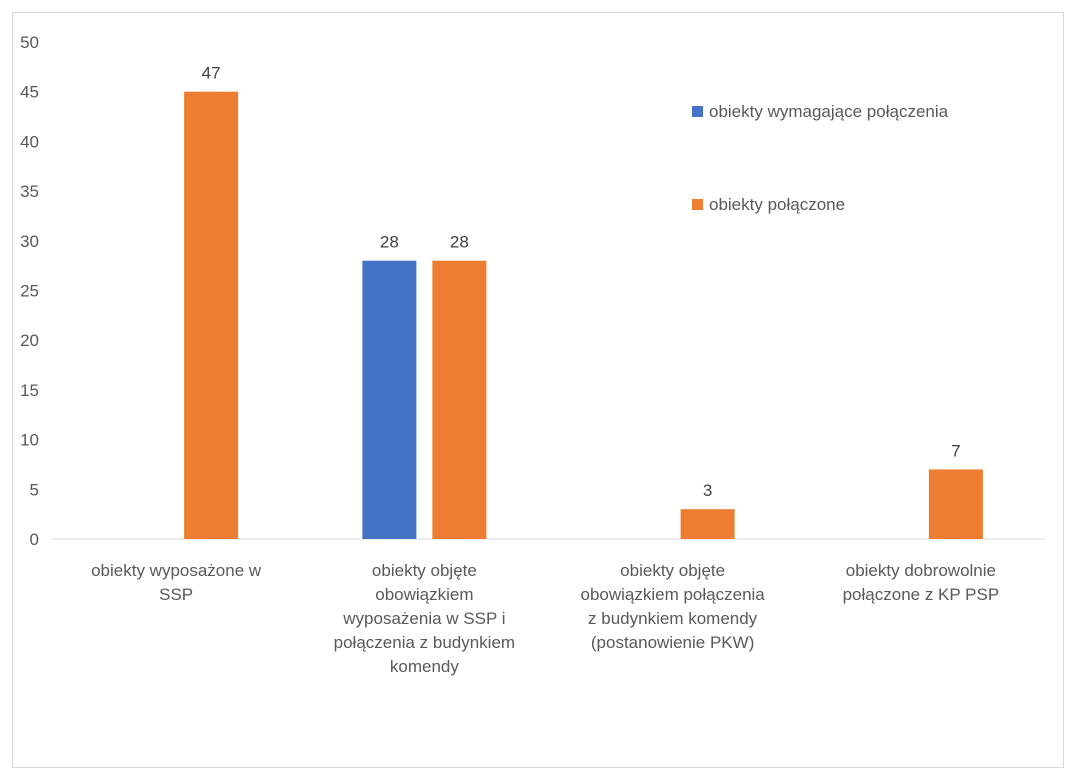  Describe the element at coordinates (29, 390) in the screenshot. I see `y-tick-label: 15` at that location.